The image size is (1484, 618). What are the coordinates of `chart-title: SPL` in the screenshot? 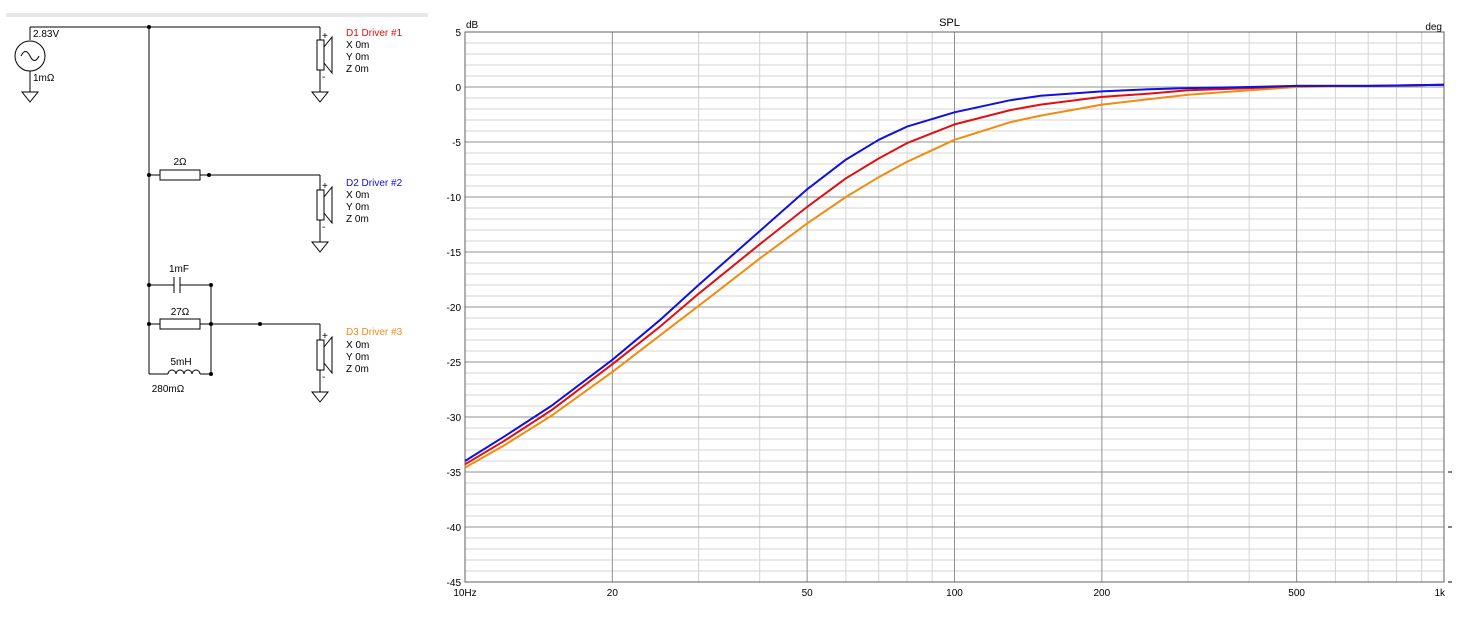 It's located at (949, 23).